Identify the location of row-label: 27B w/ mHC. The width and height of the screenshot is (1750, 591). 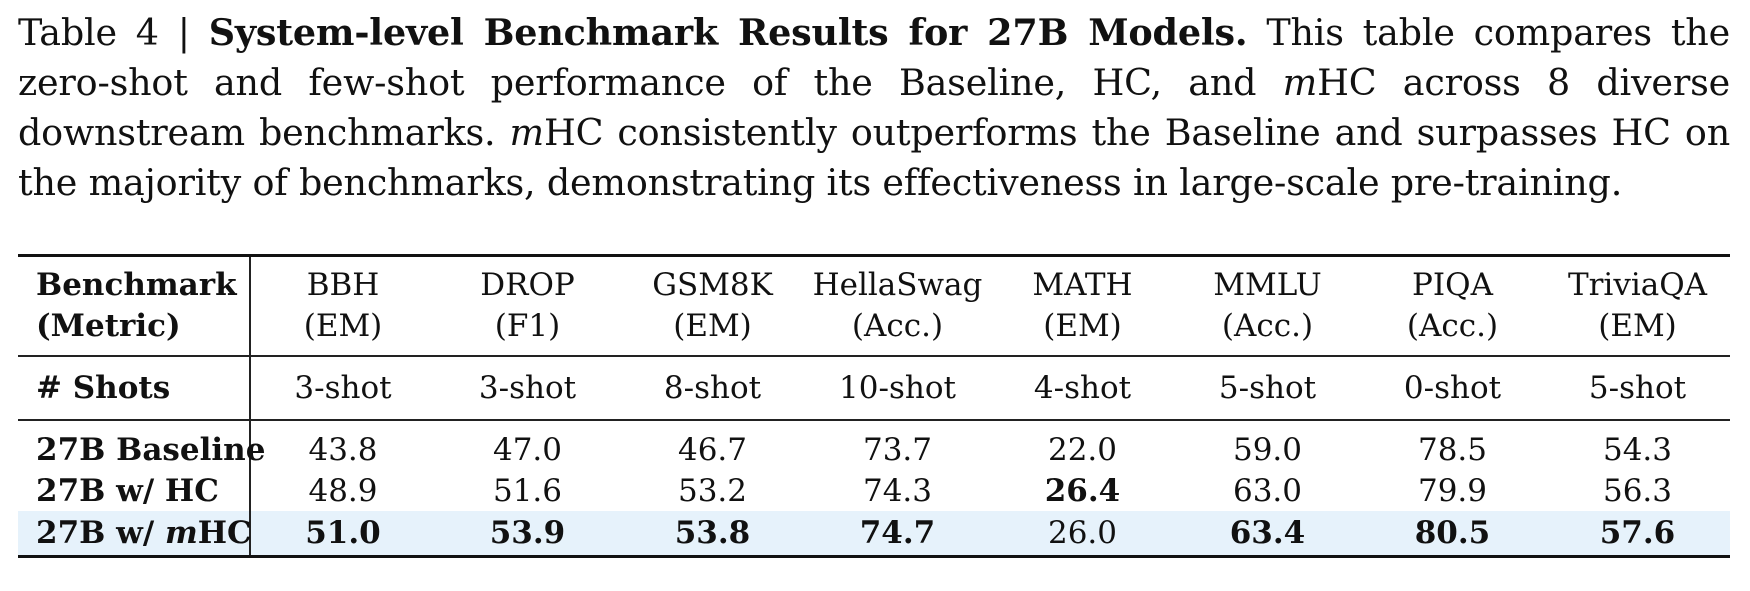
(135, 534).